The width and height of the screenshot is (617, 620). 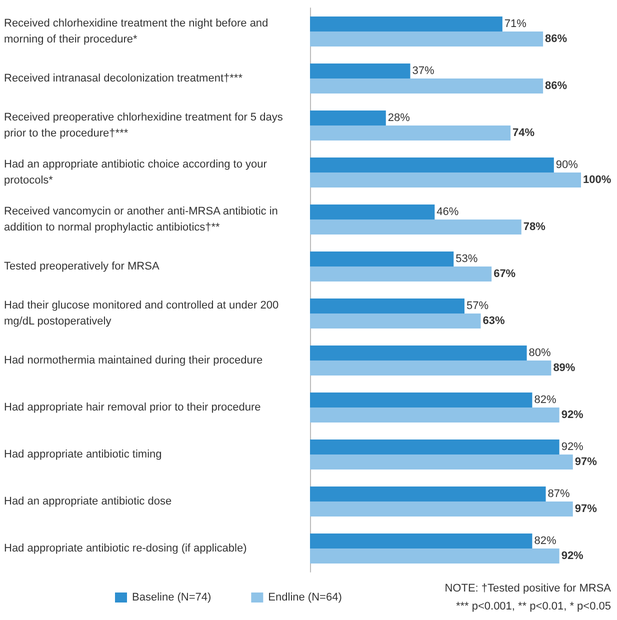 I want to click on data-label: 57%, so click(x=477, y=306).